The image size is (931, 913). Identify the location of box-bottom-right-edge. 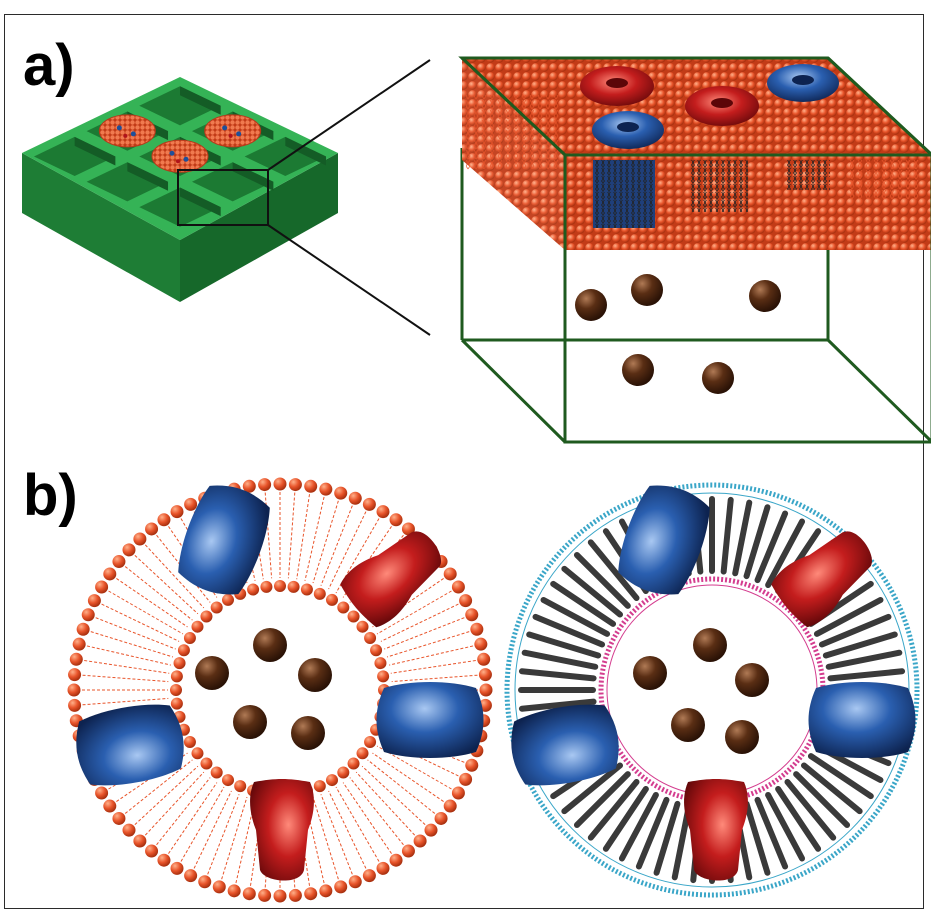
(878, 391).